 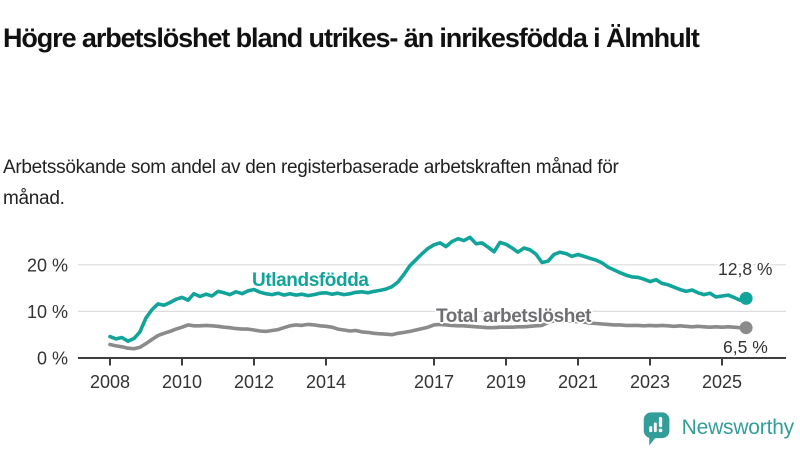 I want to click on svg-text: 20 %, so click(x=47, y=265).